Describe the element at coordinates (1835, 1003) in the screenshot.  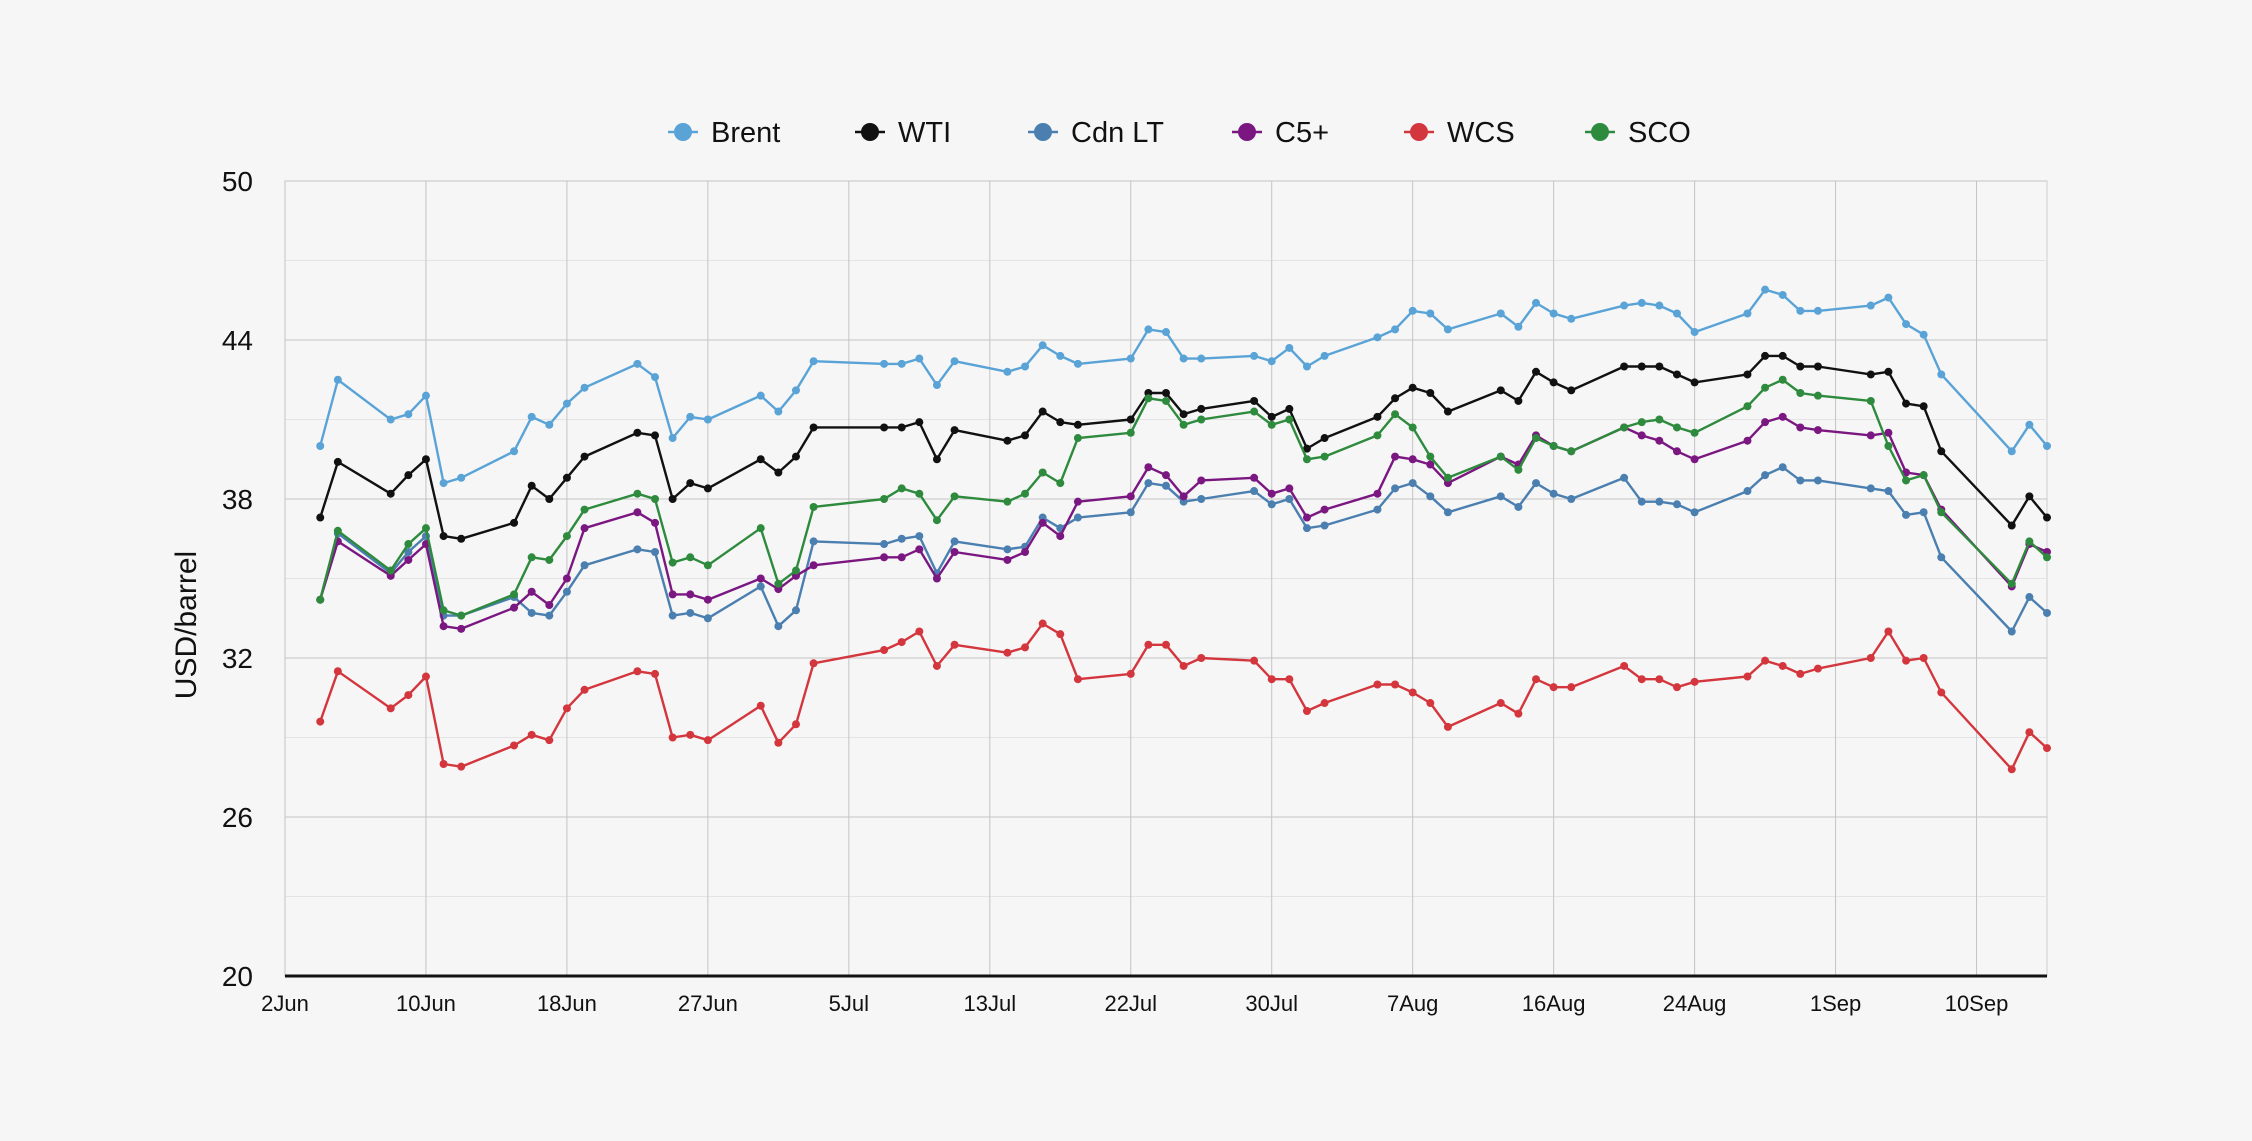
I see `x-tick-label: 1Sep` at that location.